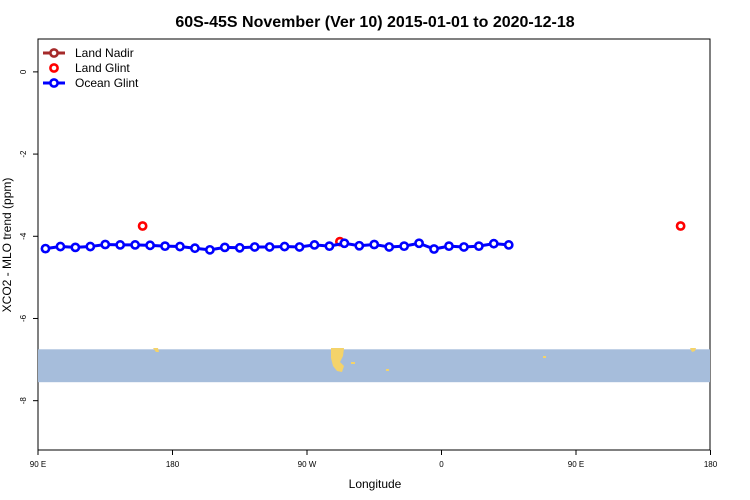  I want to click on y-tick-label: 0, so click(23, 71).